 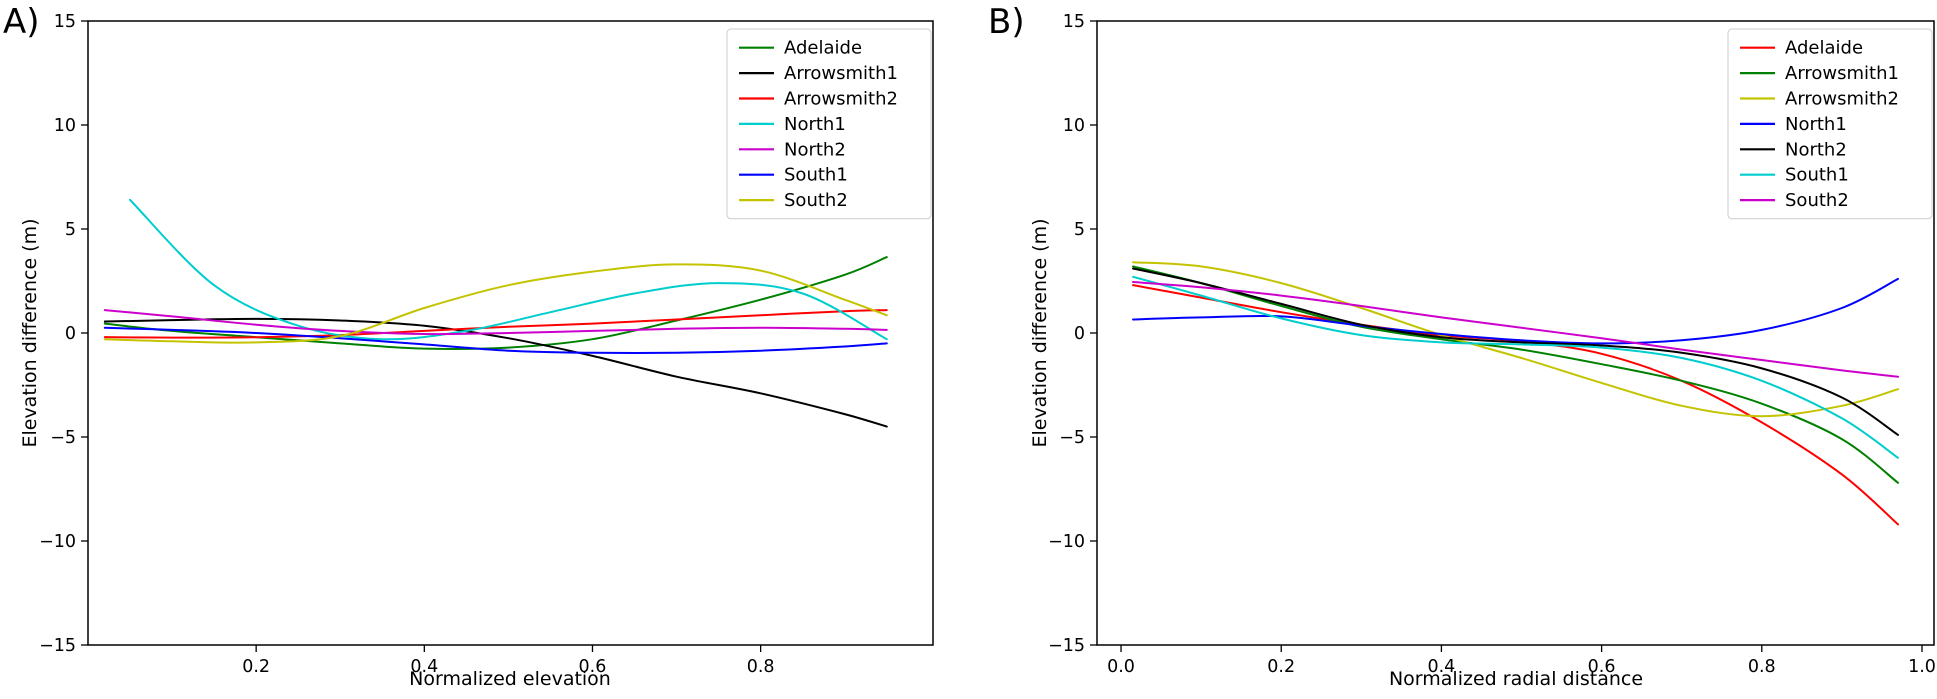 I want to click on panel-a-letter: A), so click(x=21, y=22).